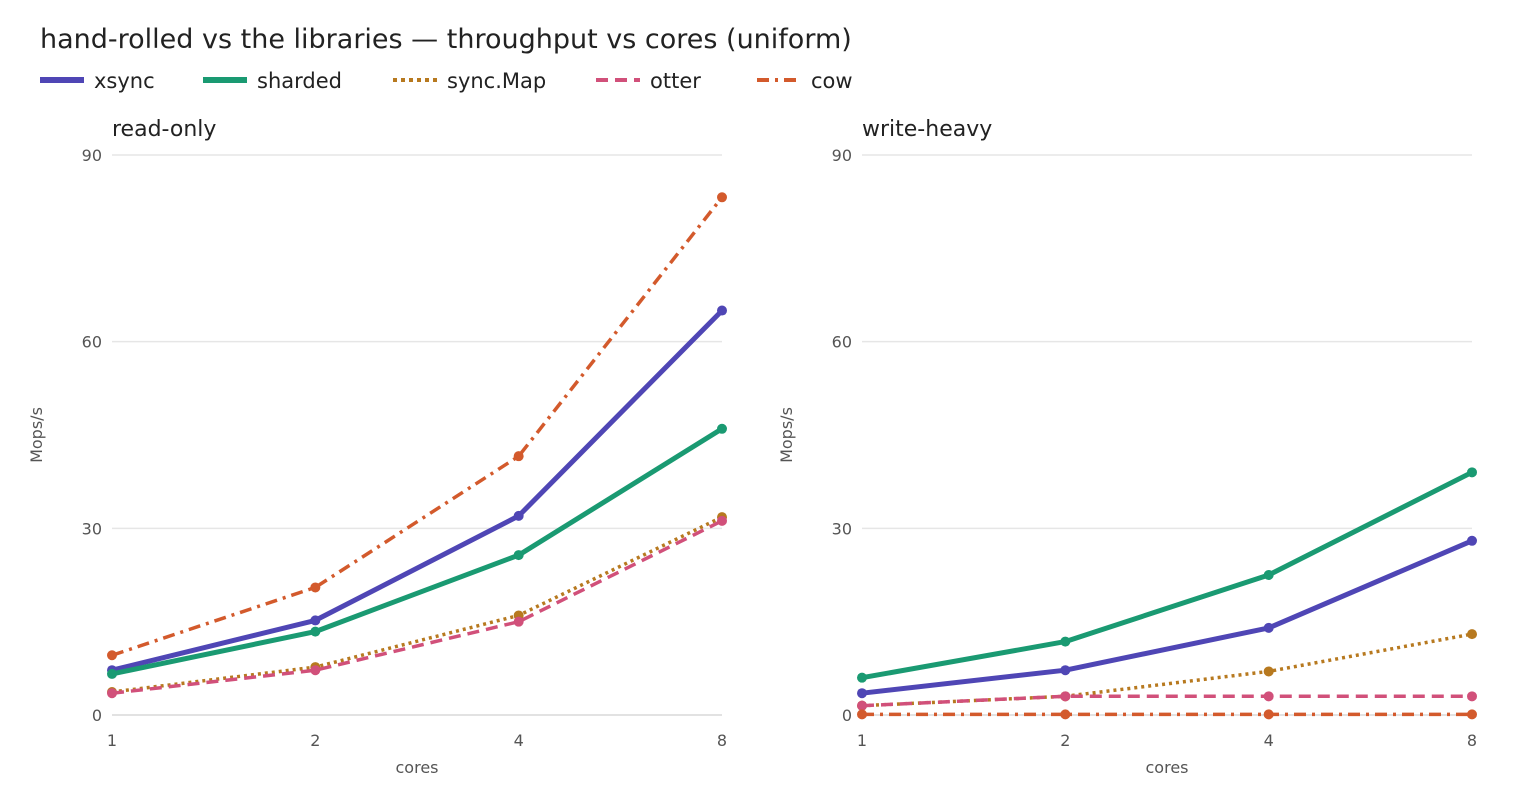  I want to click on series-write-heavy-sharded, so click(1167, 575).